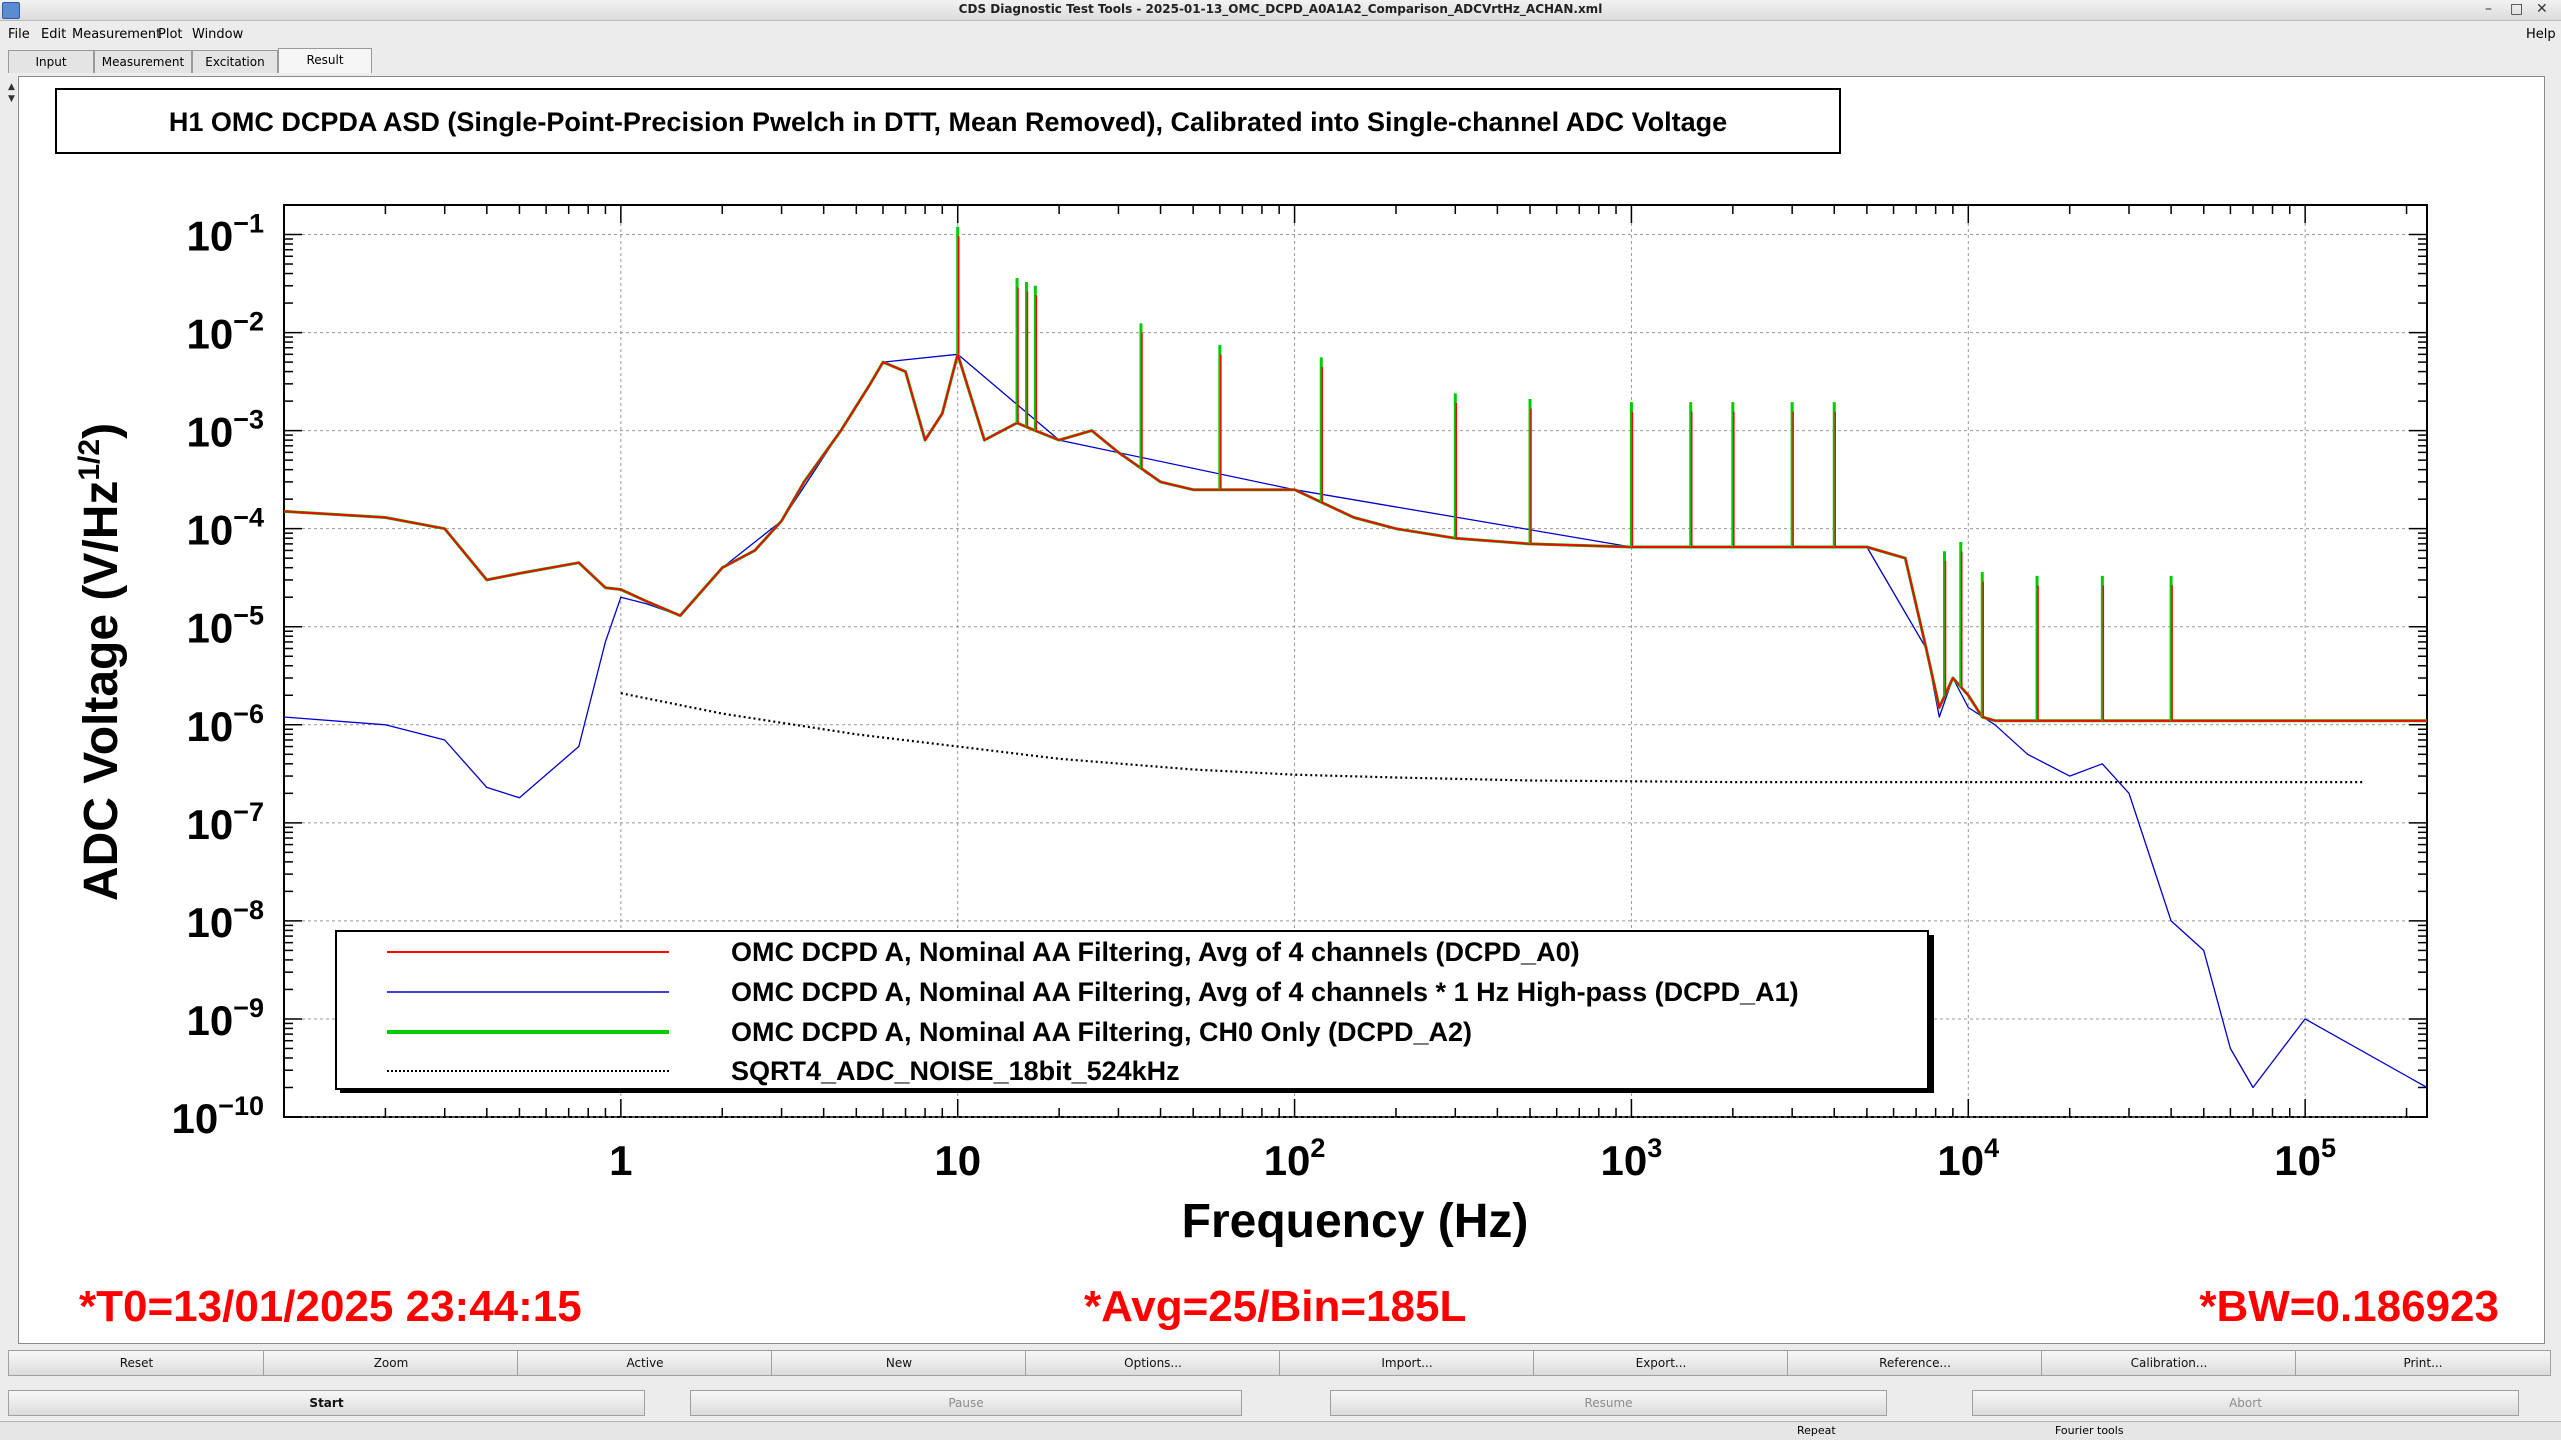 Image resolution: width=2561 pixels, height=1440 pixels. I want to click on resume-button: Resume, so click(1608, 1403).